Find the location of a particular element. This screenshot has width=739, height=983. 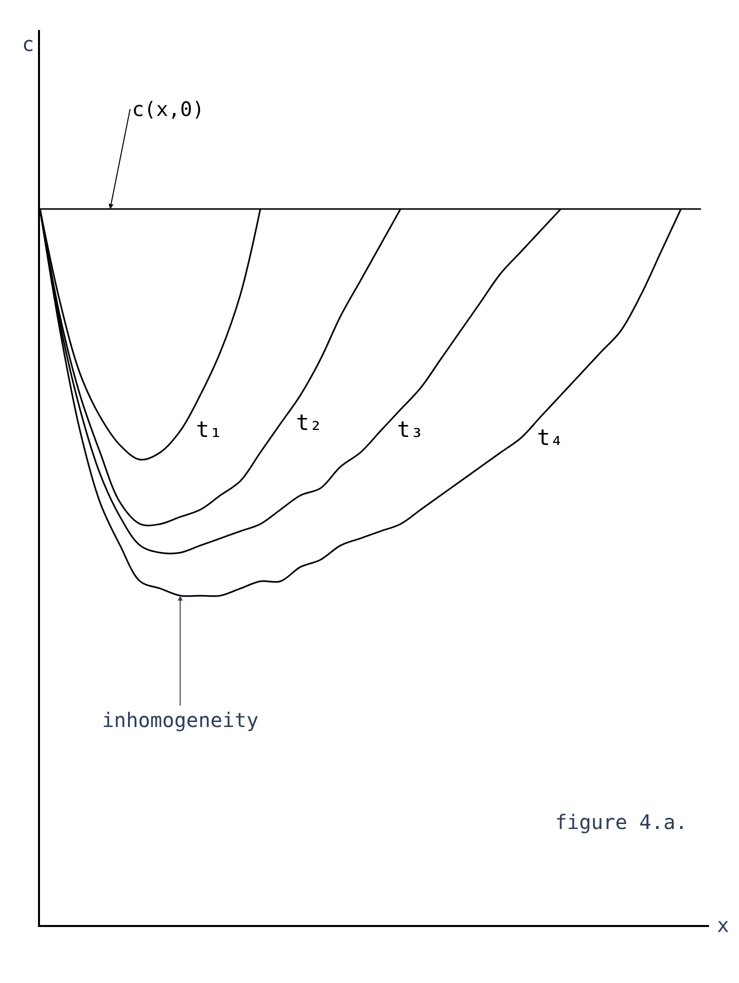

annotation: figure 4.a. is located at coordinates (621, 822).